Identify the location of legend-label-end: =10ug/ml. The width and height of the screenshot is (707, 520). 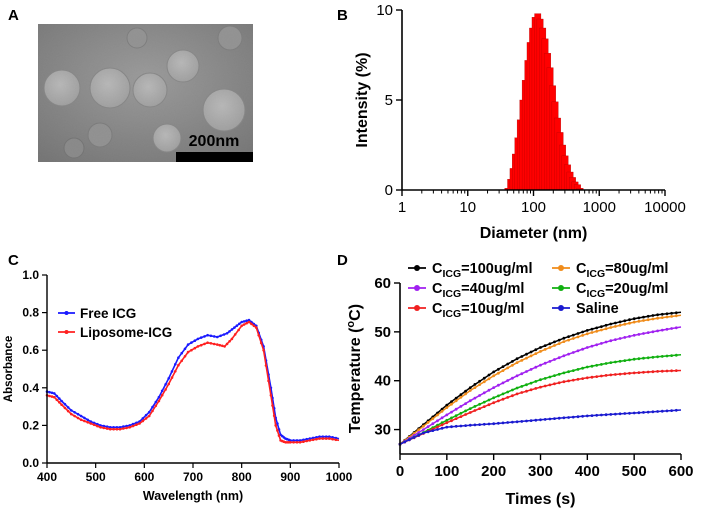
(492, 309).